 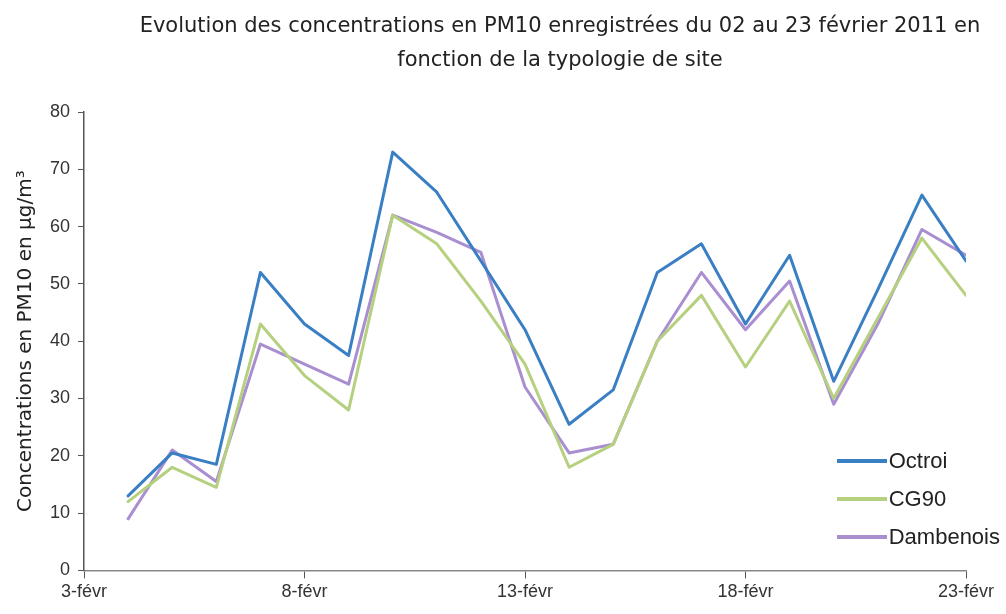 What do you see at coordinates (560, 42) in the screenshot?
I see `chart-title: Evolution des concentrations en PM10 enregistrées du 02 au 23 février 2011 en fonction de la typologie de site` at bounding box center [560, 42].